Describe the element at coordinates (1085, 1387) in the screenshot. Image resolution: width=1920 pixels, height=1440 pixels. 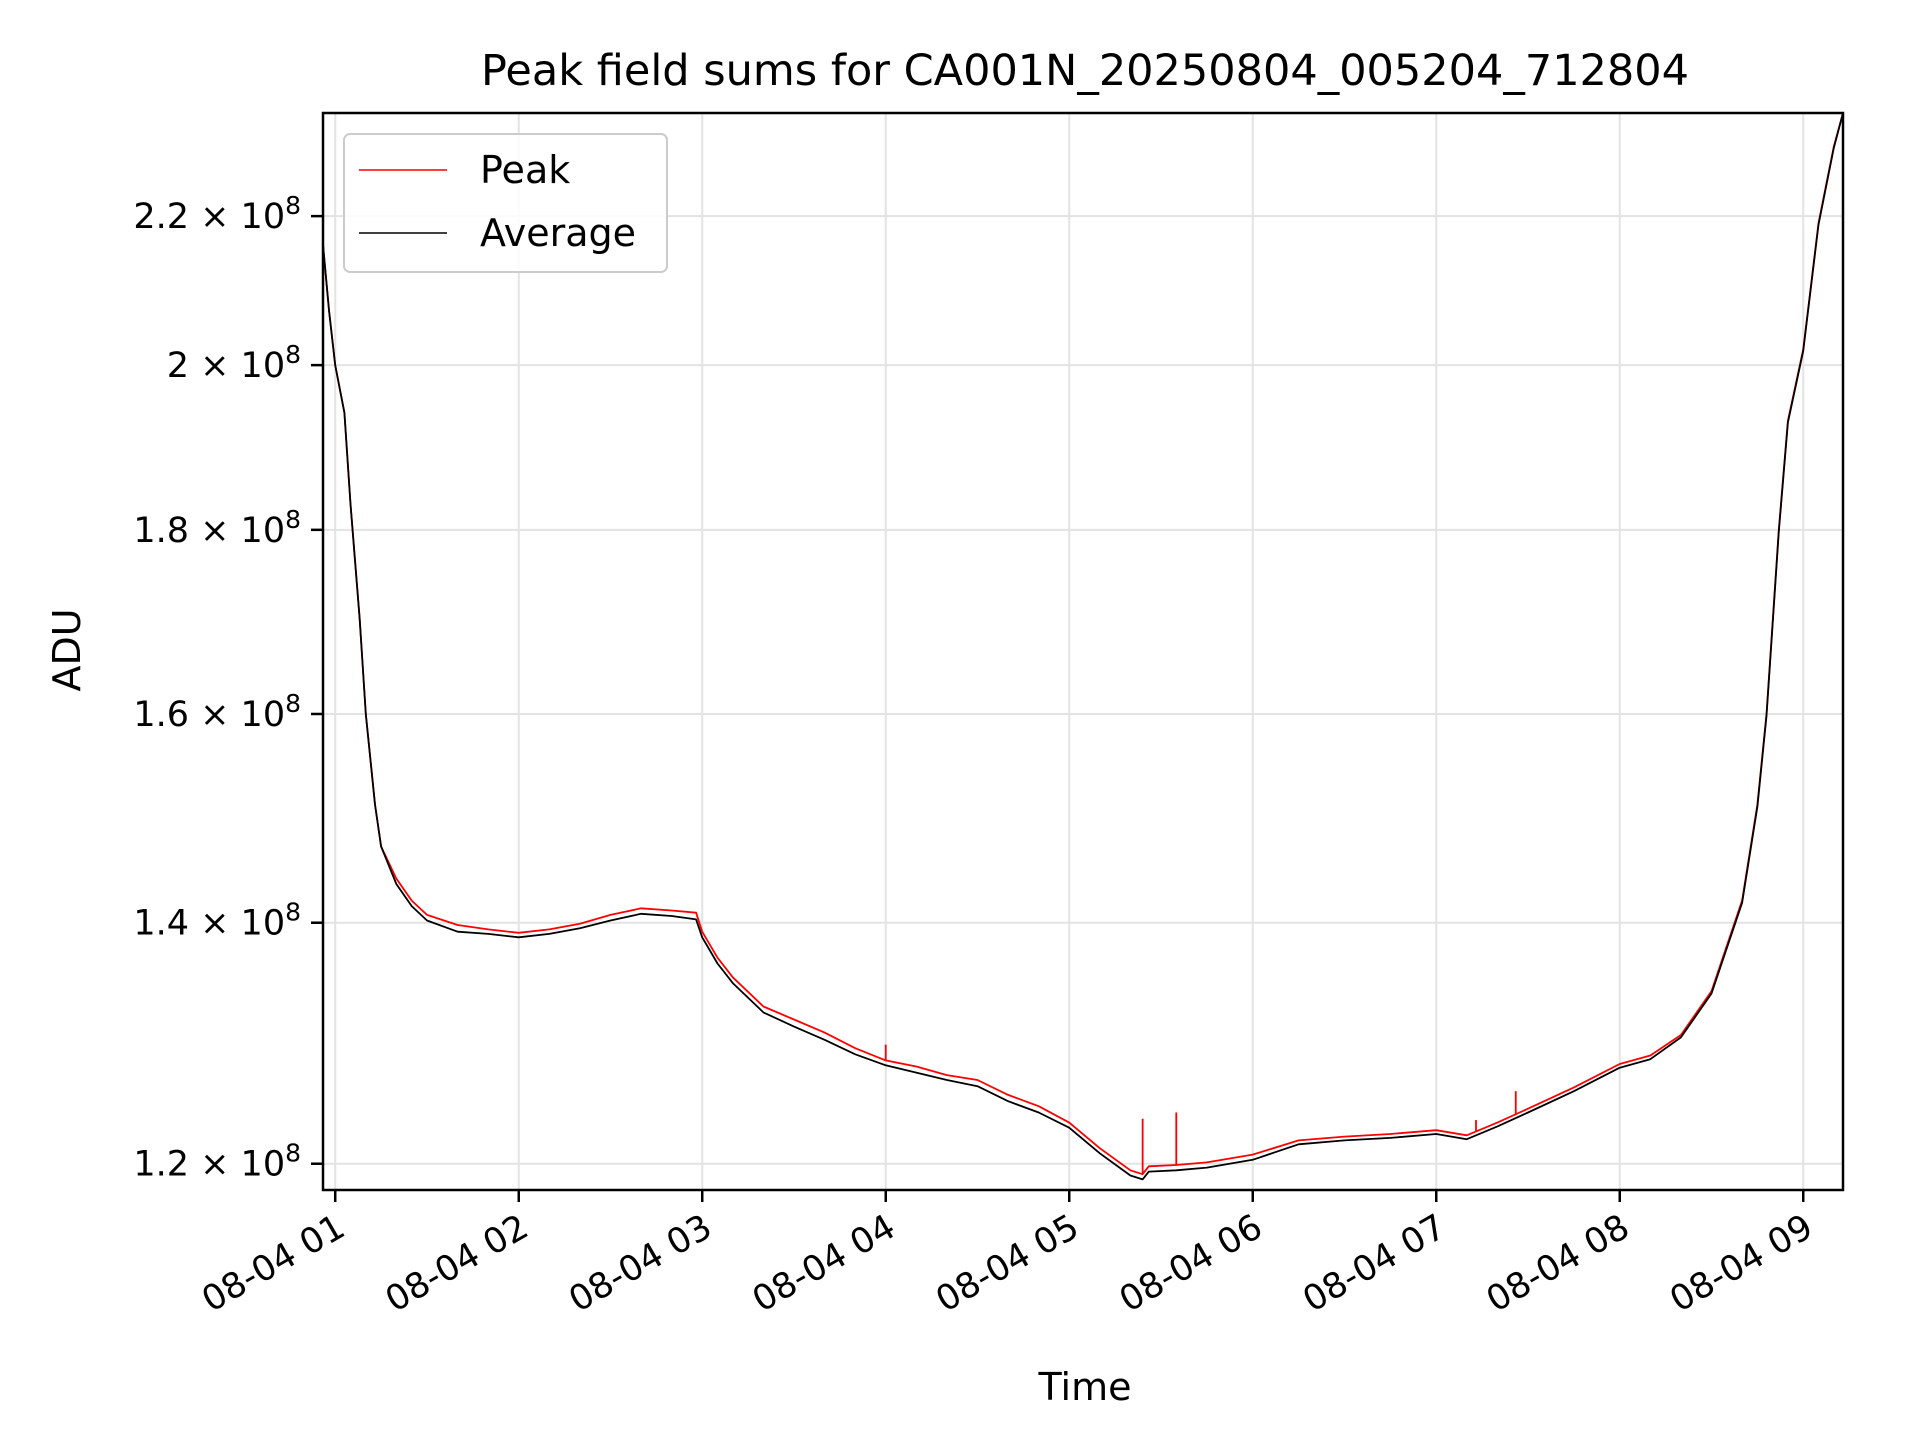
I see `x-axis-label: Time` at that location.